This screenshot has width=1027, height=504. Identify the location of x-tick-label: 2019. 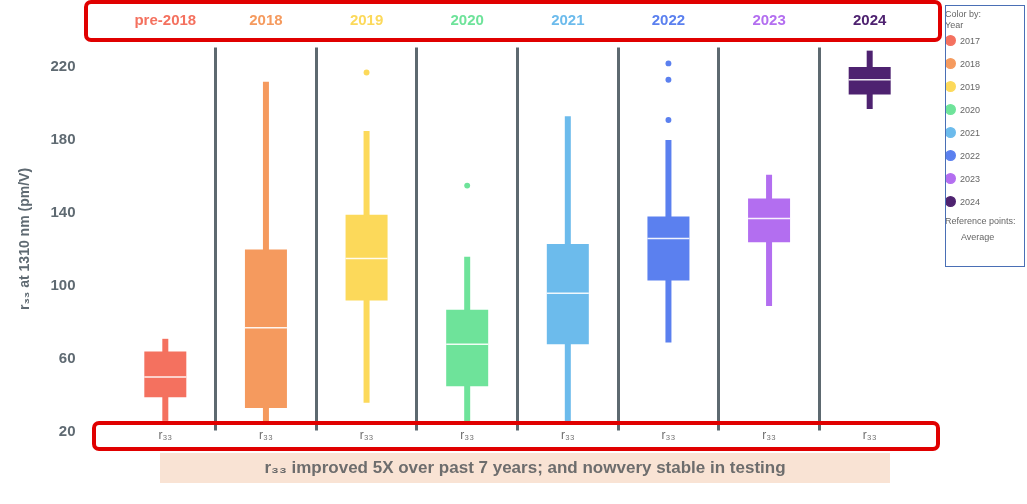
(366, 19).